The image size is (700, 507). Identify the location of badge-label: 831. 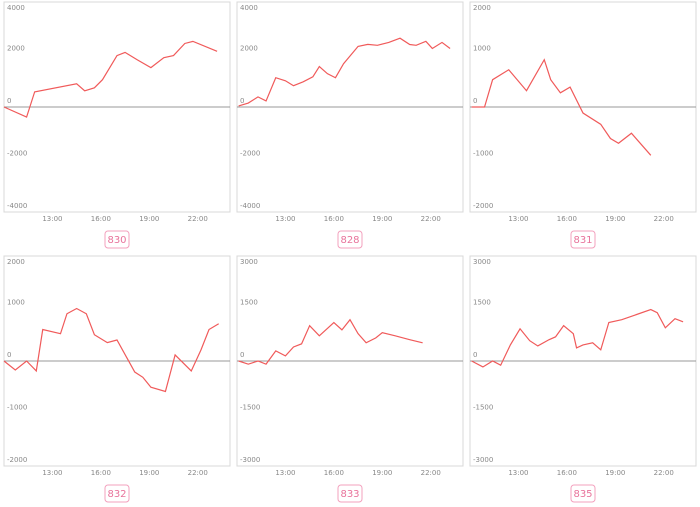
(582, 240).